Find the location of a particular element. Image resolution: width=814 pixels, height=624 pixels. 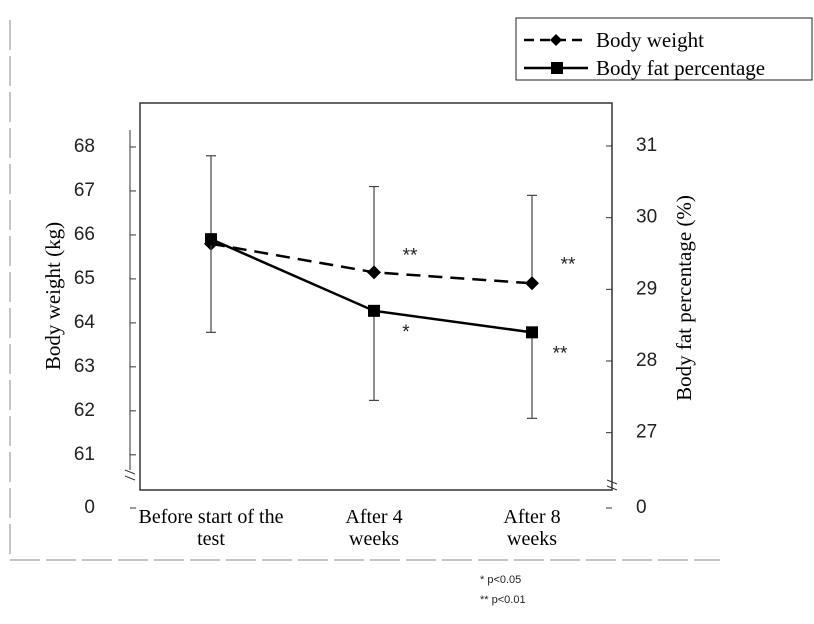

y-tick-label: 0 is located at coordinates (89, 507).